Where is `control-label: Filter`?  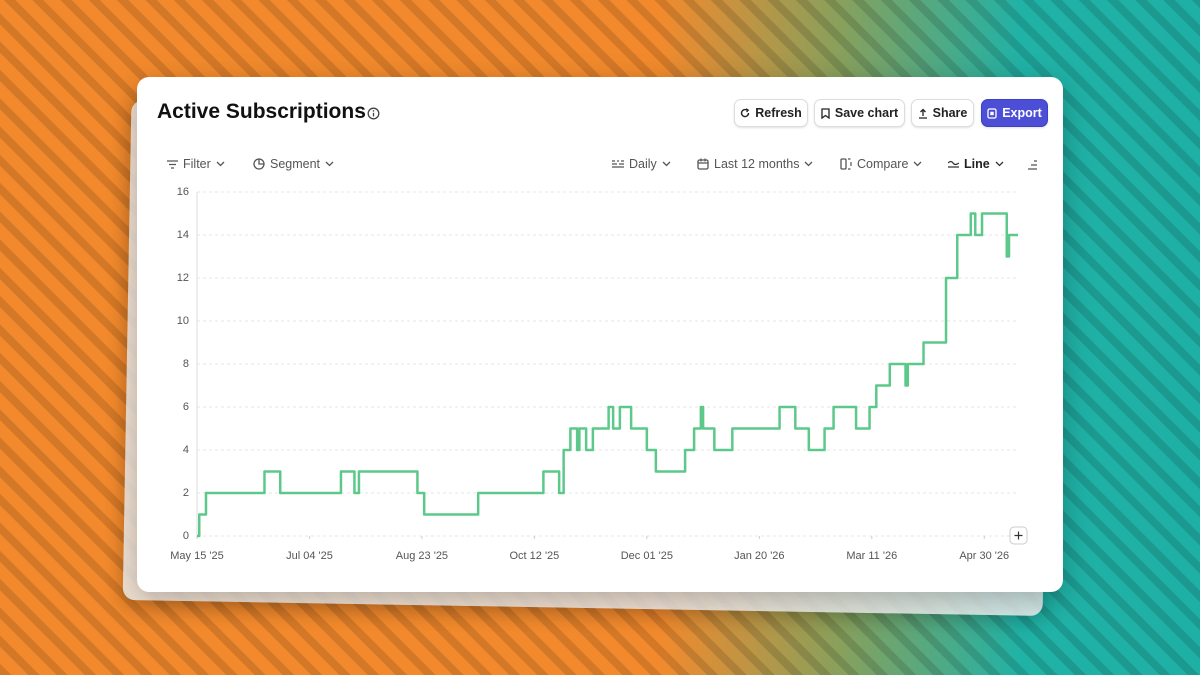
control-label: Filter is located at coordinates (197, 164).